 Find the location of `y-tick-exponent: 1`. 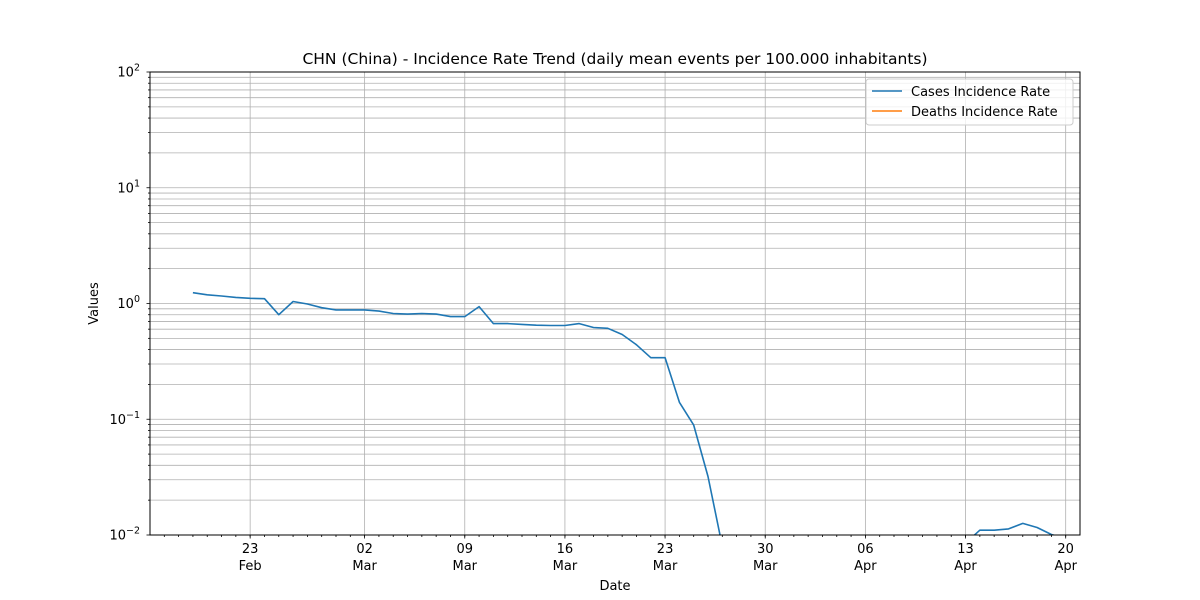

y-tick-exponent: 1 is located at coordinates (137, 183).